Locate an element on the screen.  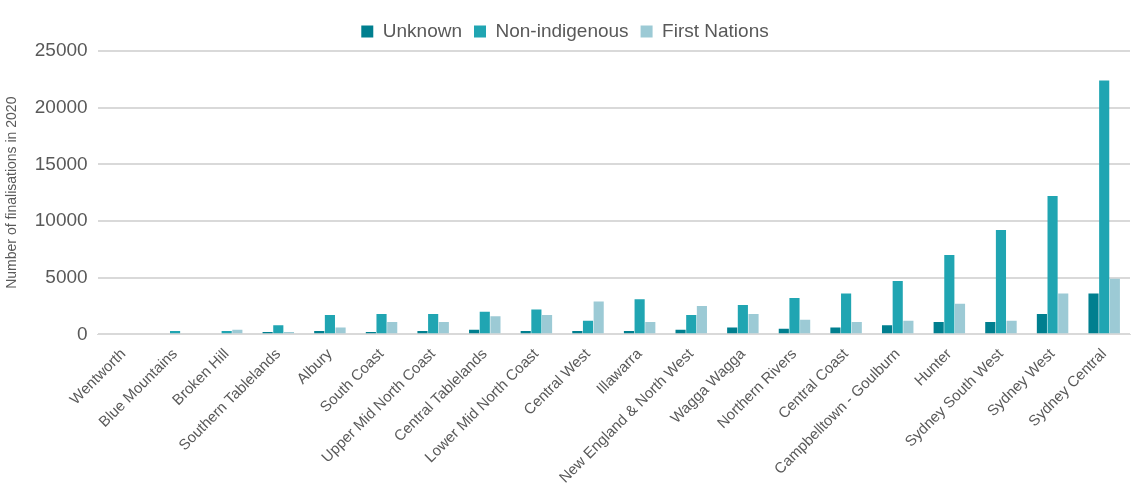
y-tick-label: 10000 is located at coordinates (61, 220).